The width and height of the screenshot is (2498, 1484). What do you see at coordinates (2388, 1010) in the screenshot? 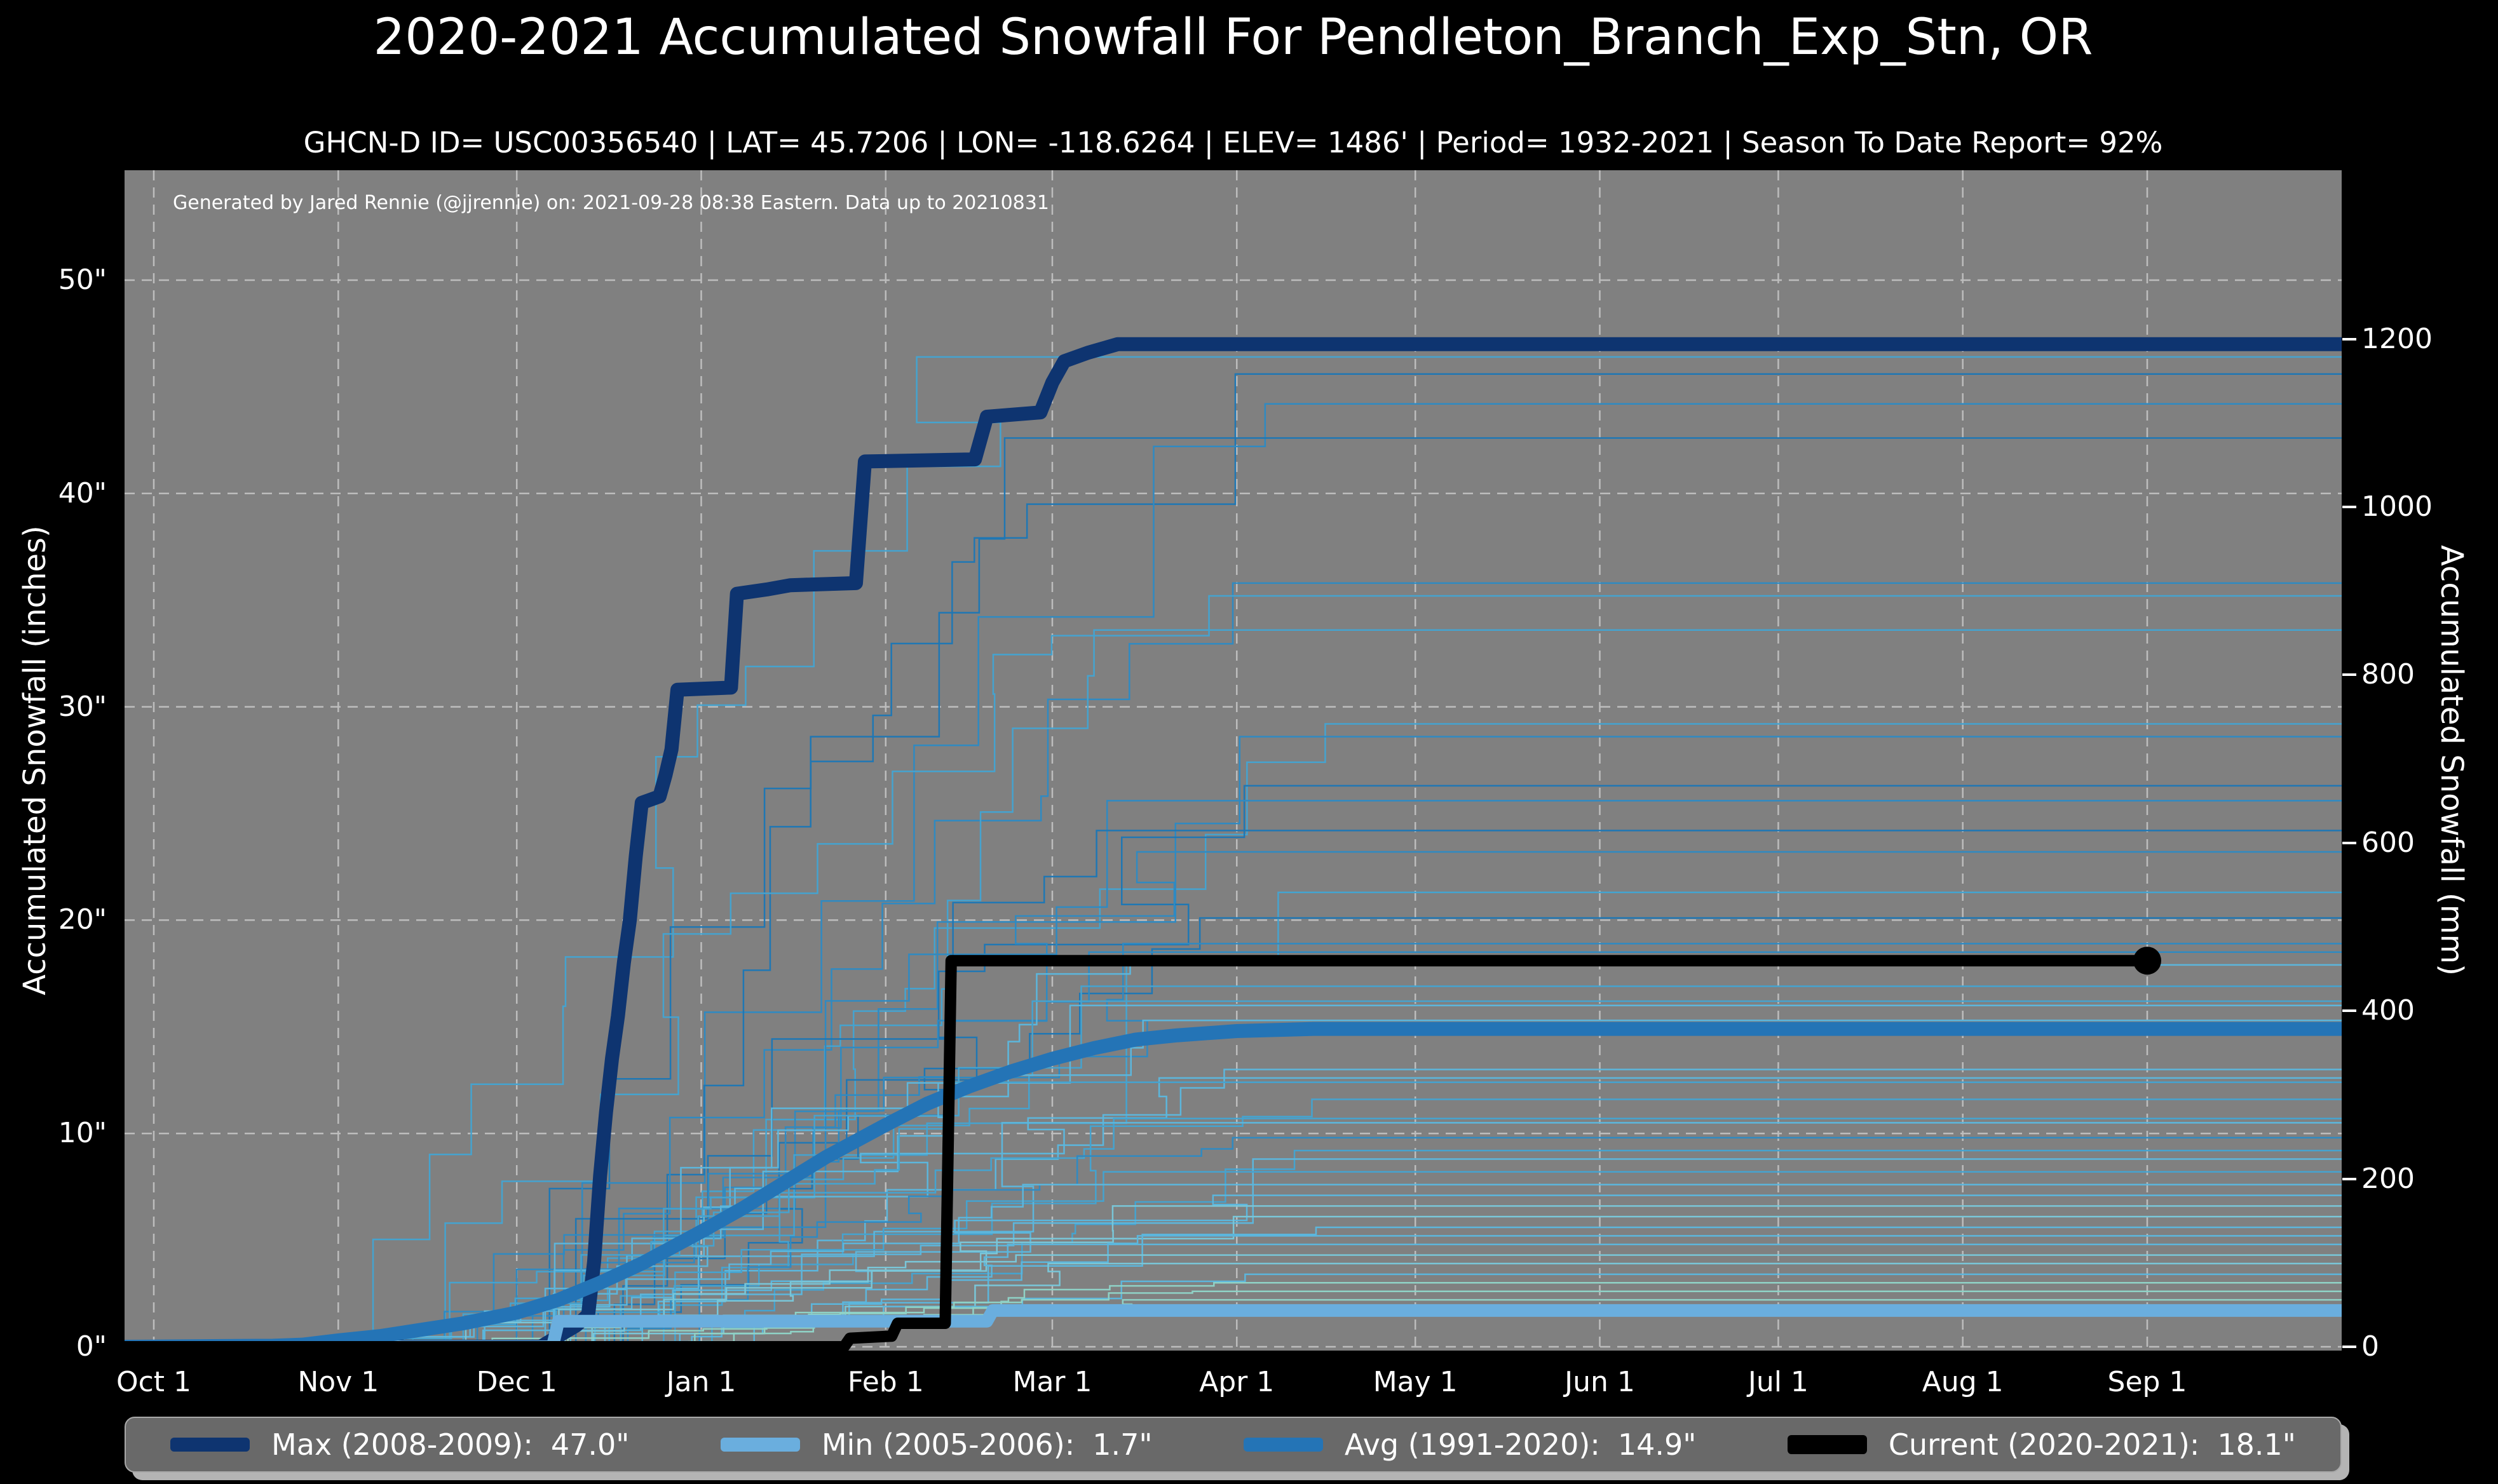
I see `y-tick-label-mm: 400` at bounding box center [2388, 1010].